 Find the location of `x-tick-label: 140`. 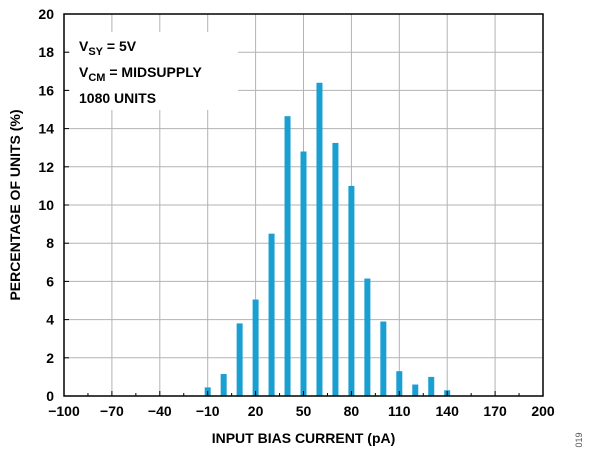

x-tick-label: 140 is located at coordinates (448, 411).